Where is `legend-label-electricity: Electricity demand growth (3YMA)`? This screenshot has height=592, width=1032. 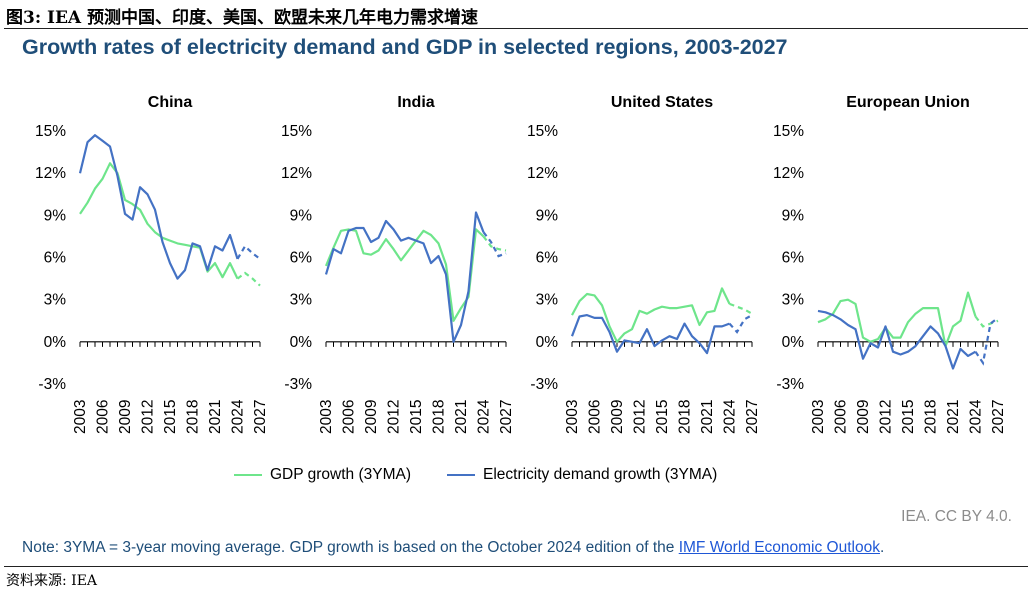
legend-label-electricity: Electricity demand growth (3YMA) is located at coordinates (600, 474).